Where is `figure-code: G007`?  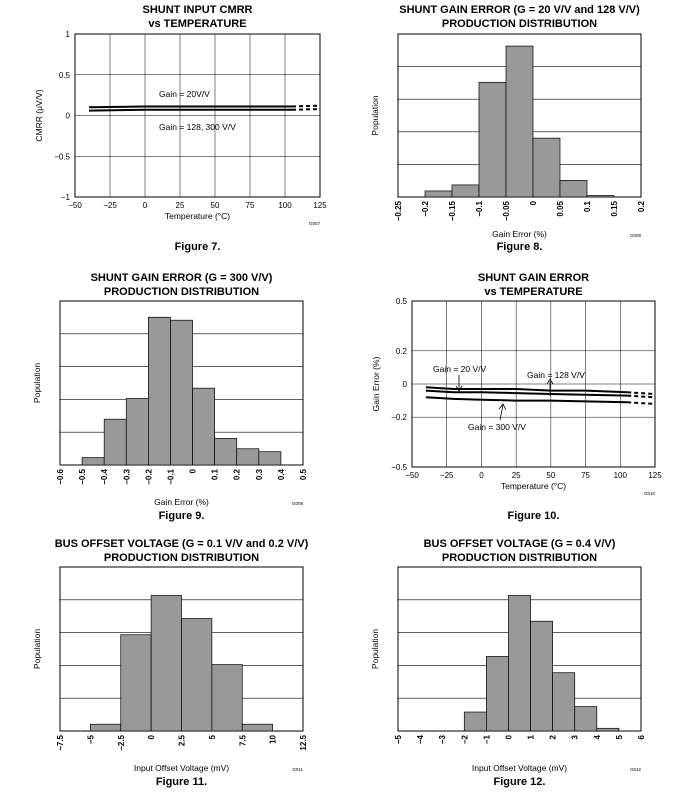 figure-code: G007 is located at coordinates (315, 223).